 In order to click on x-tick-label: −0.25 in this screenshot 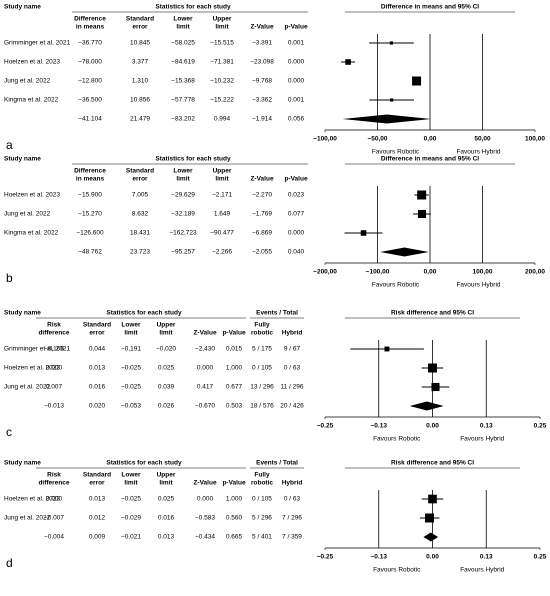, I will do `click(325, 426)`.